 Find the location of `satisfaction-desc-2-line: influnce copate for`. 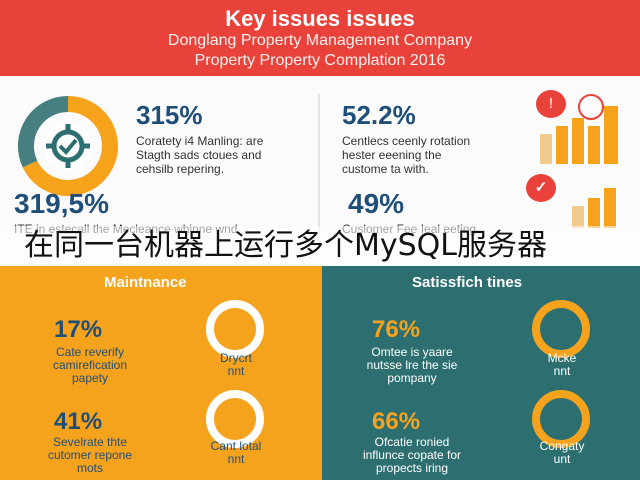

satisfaction-desc-2-line: influnce copate for is located at coordinates (412, 455).